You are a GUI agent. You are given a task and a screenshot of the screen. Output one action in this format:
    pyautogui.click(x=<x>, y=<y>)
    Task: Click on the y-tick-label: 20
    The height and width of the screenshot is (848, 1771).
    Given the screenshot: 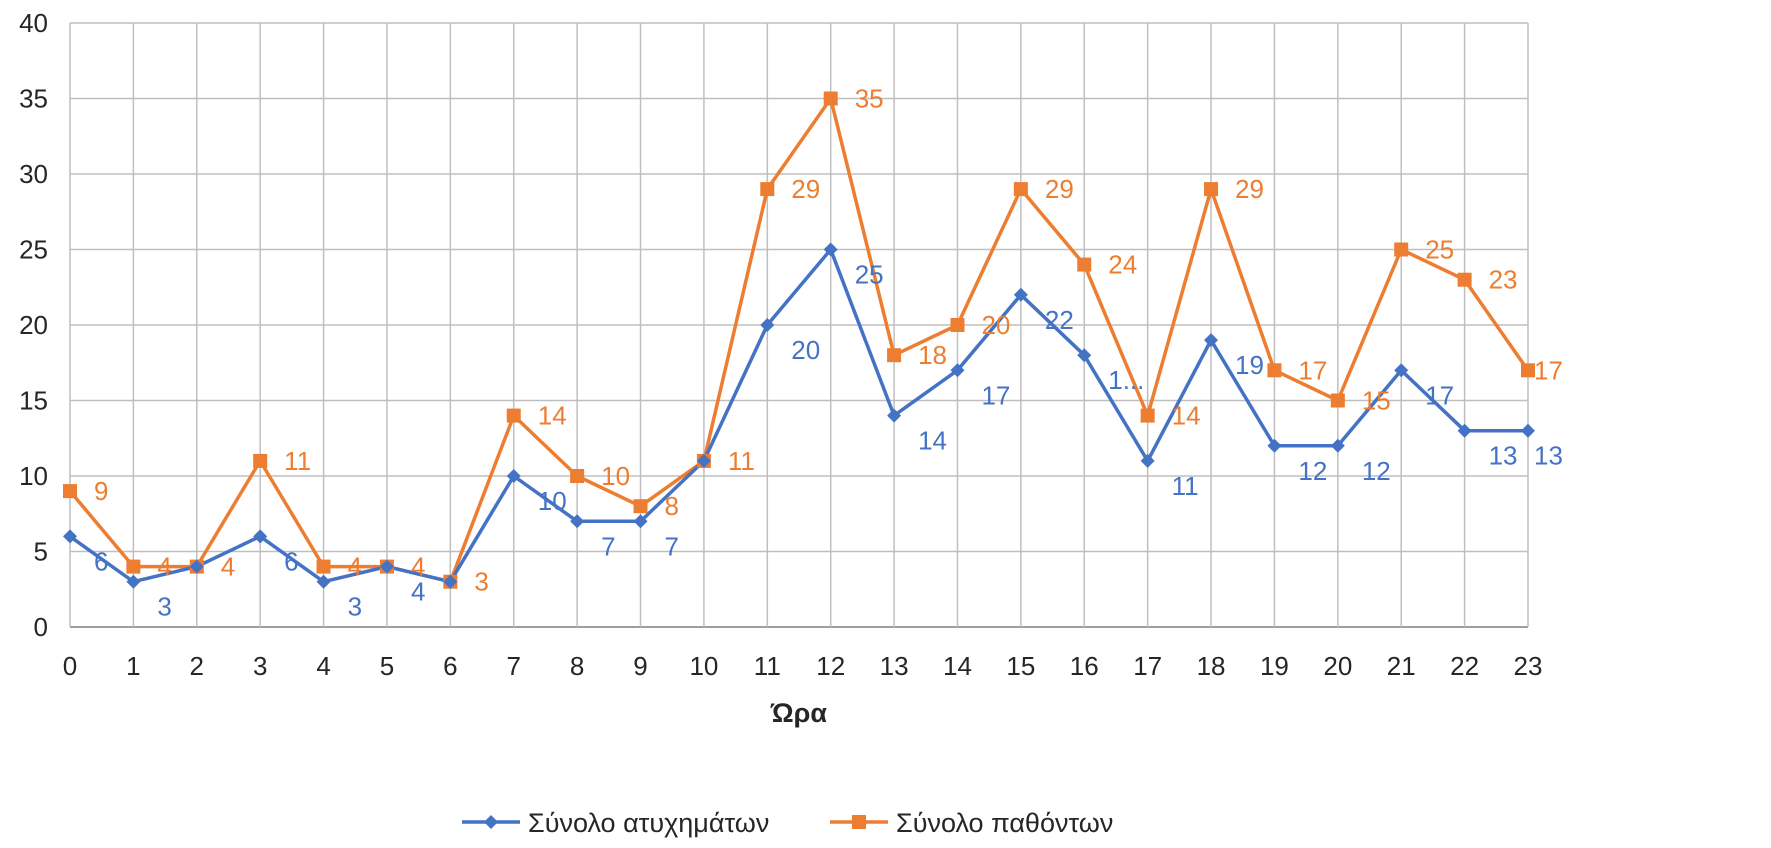 What is the action you would take?
    pyautogui.click(x=33, y=325)
    